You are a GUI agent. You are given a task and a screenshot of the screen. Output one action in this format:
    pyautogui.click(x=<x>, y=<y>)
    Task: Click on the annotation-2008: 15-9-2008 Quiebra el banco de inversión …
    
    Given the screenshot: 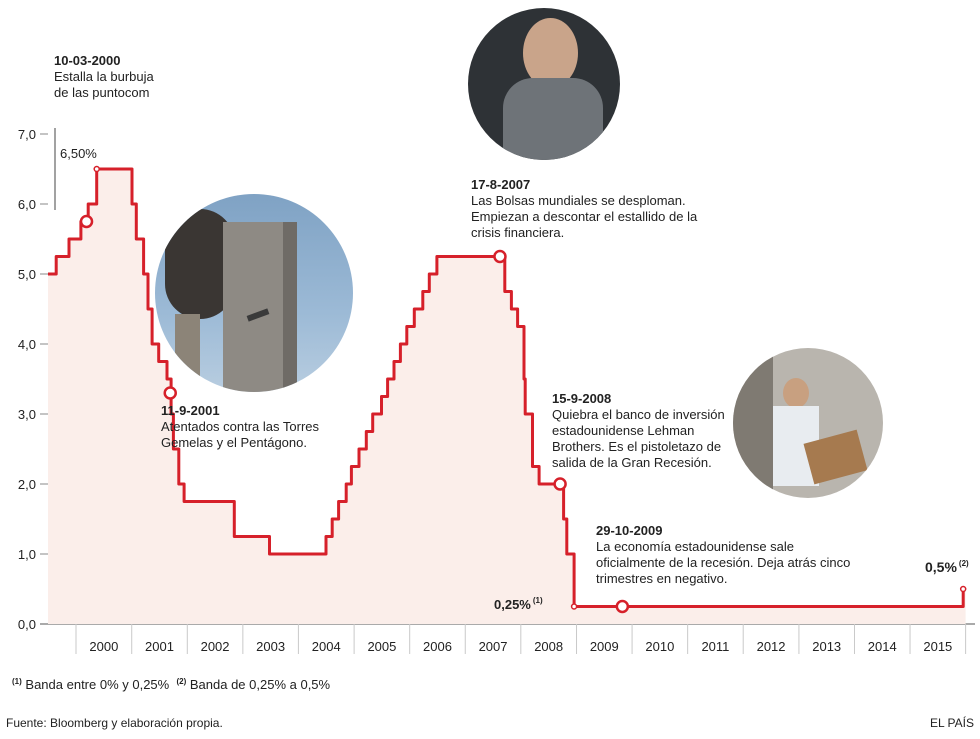 What is the action you would take?
    pyautogui.click(x=642, y=431)
    